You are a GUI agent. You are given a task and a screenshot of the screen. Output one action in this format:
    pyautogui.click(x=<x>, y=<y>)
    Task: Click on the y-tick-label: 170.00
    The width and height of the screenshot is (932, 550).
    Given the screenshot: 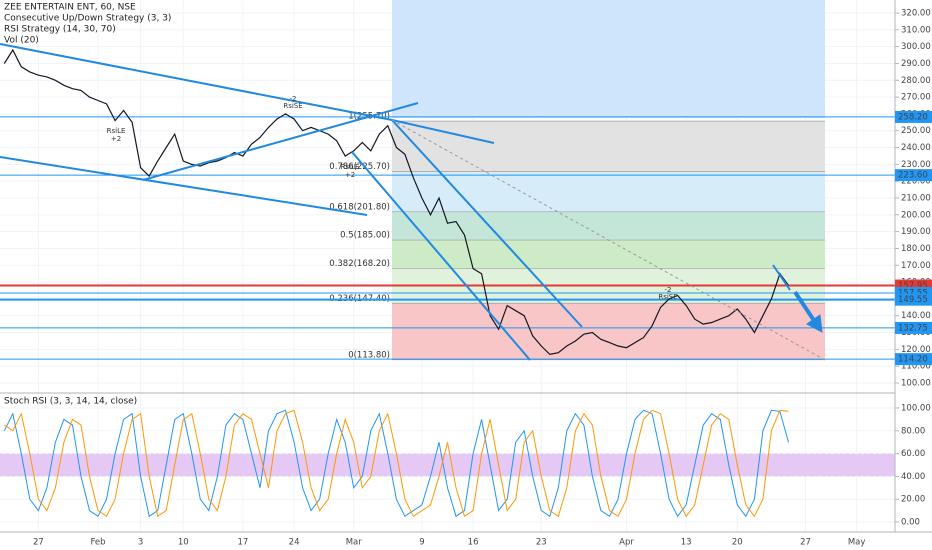 What is the action you would take?
    pyautogui.click(x=916, y=266)
    